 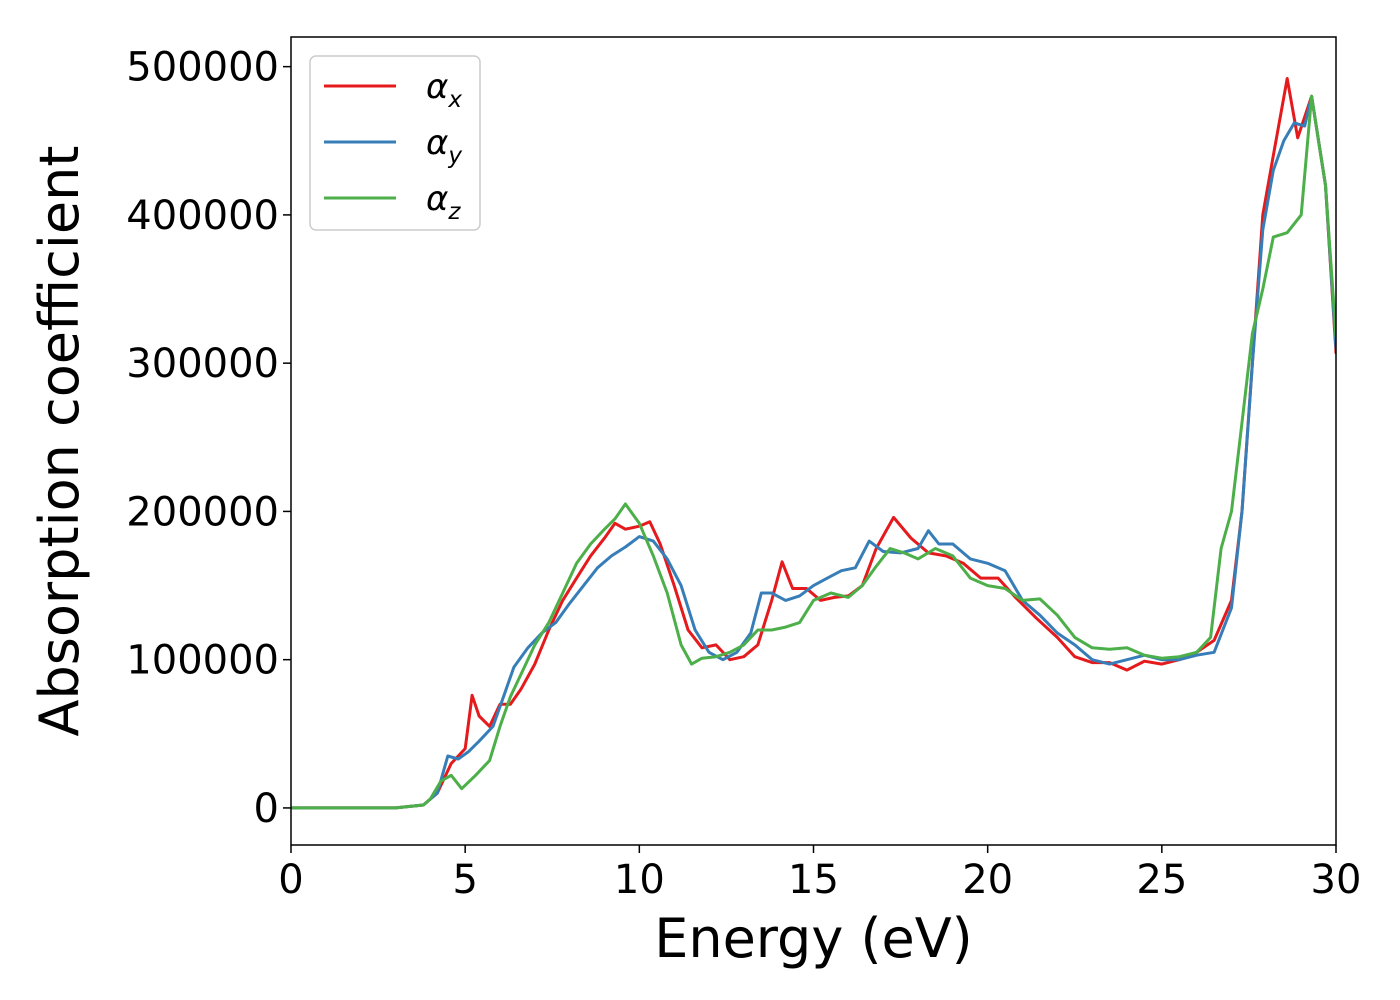 I want to click on x-tick-label: 25, so click(x=1161, y=880).